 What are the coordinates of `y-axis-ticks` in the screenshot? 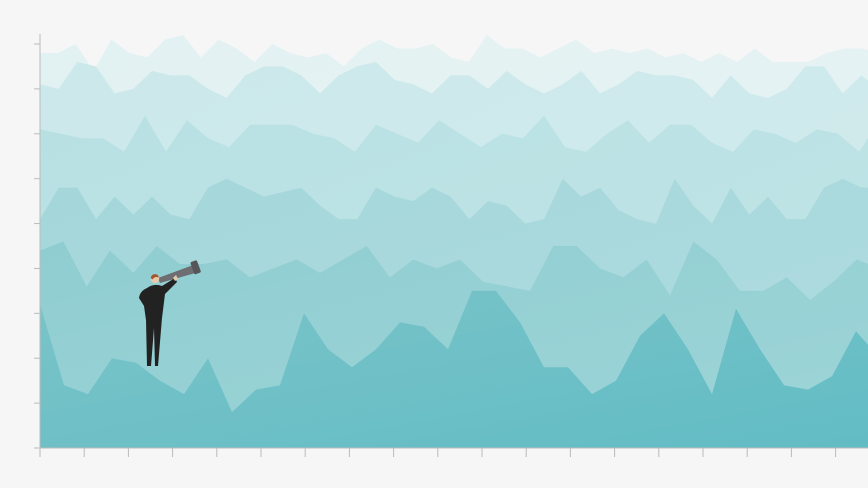 It's located at (37, 246).